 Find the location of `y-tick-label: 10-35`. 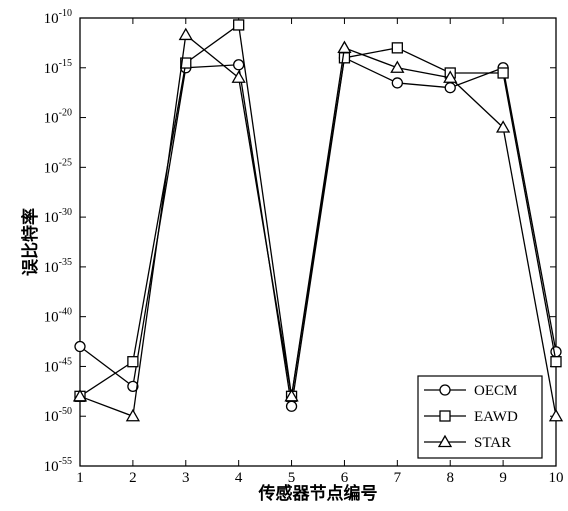

y-tick-label: 10-35 is located at coordinates (58, 266).